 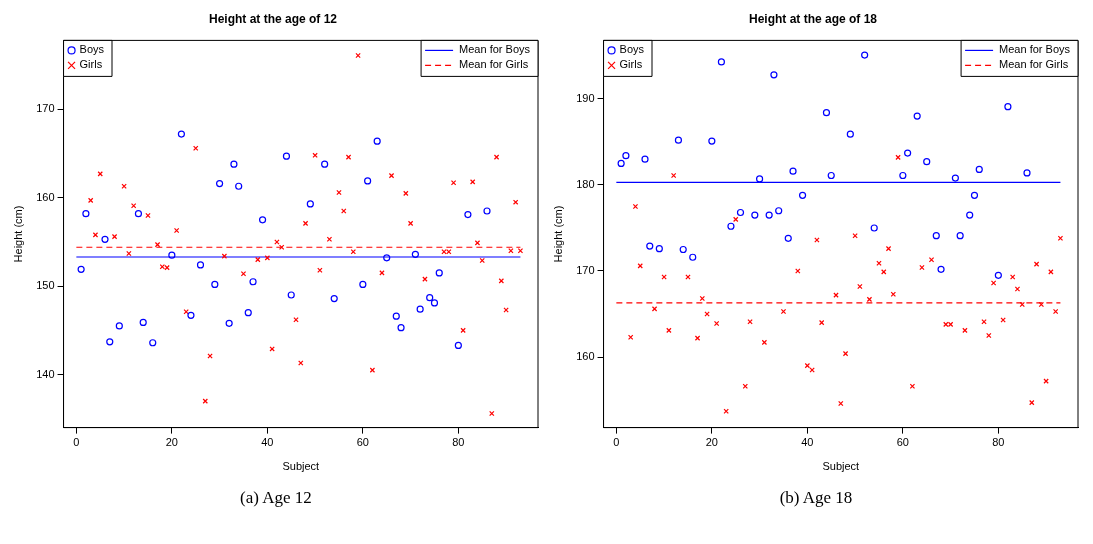 What do you see at coordinates (816, 498) in the screenshot?
I see `text: (b) Age 18` at bounding box center [816, 498].